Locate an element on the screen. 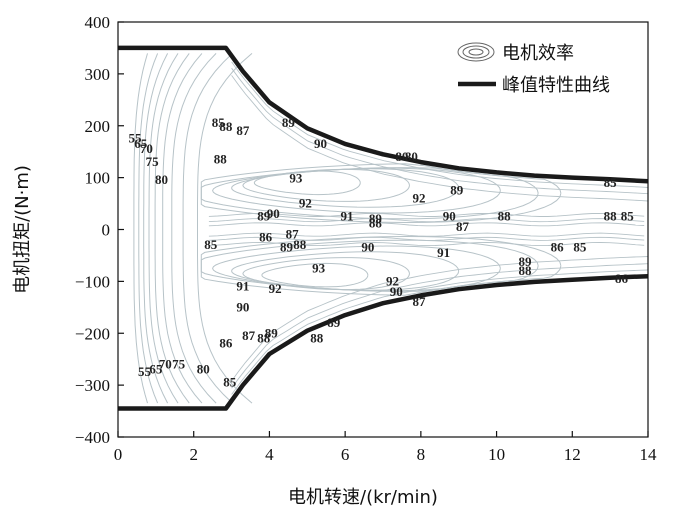 The height and width of the screenshot is (517, 675). y-tick-label: 400 is located at coordinates (98, 22).